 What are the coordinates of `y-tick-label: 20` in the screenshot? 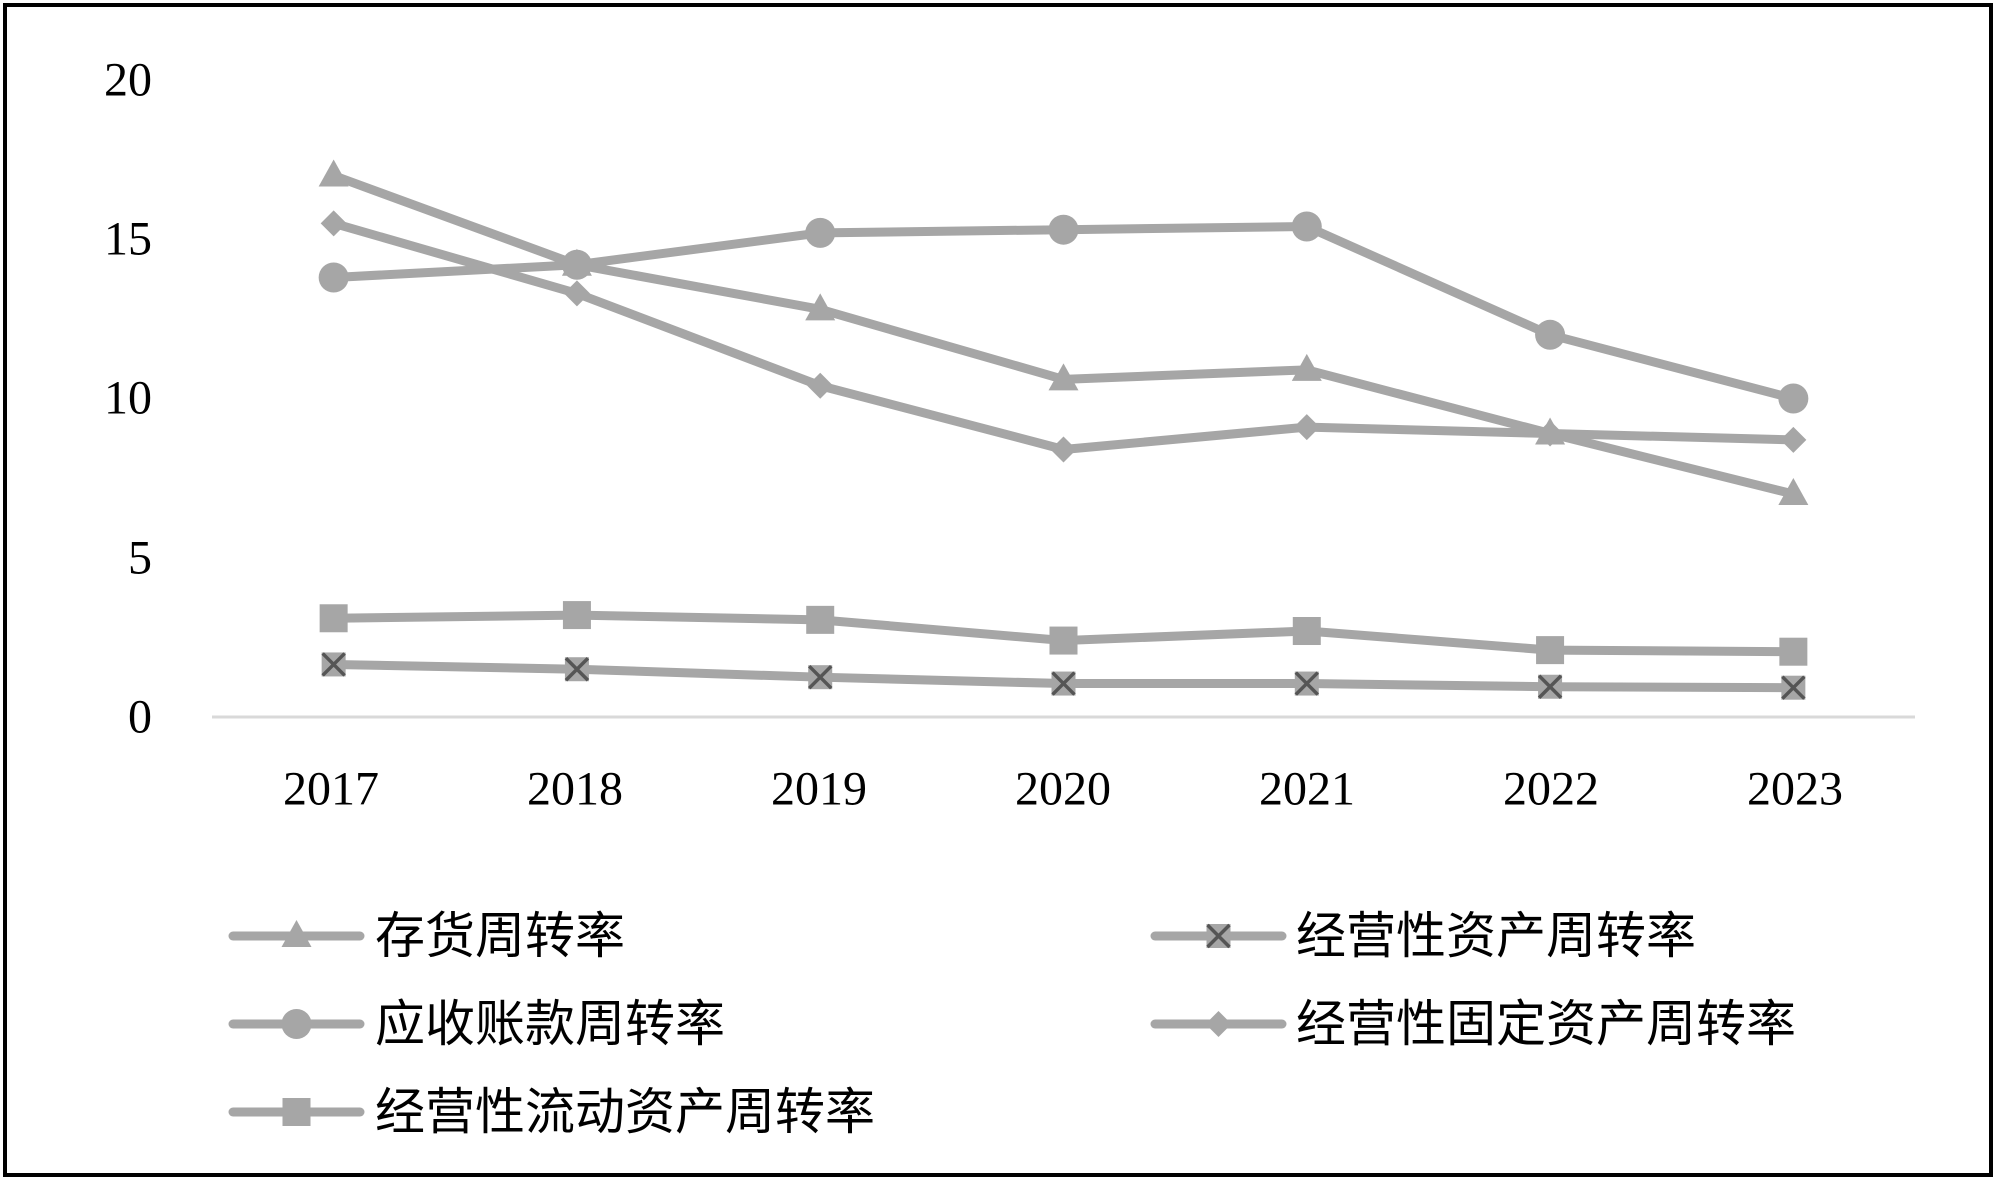 It's located at (128, 80).